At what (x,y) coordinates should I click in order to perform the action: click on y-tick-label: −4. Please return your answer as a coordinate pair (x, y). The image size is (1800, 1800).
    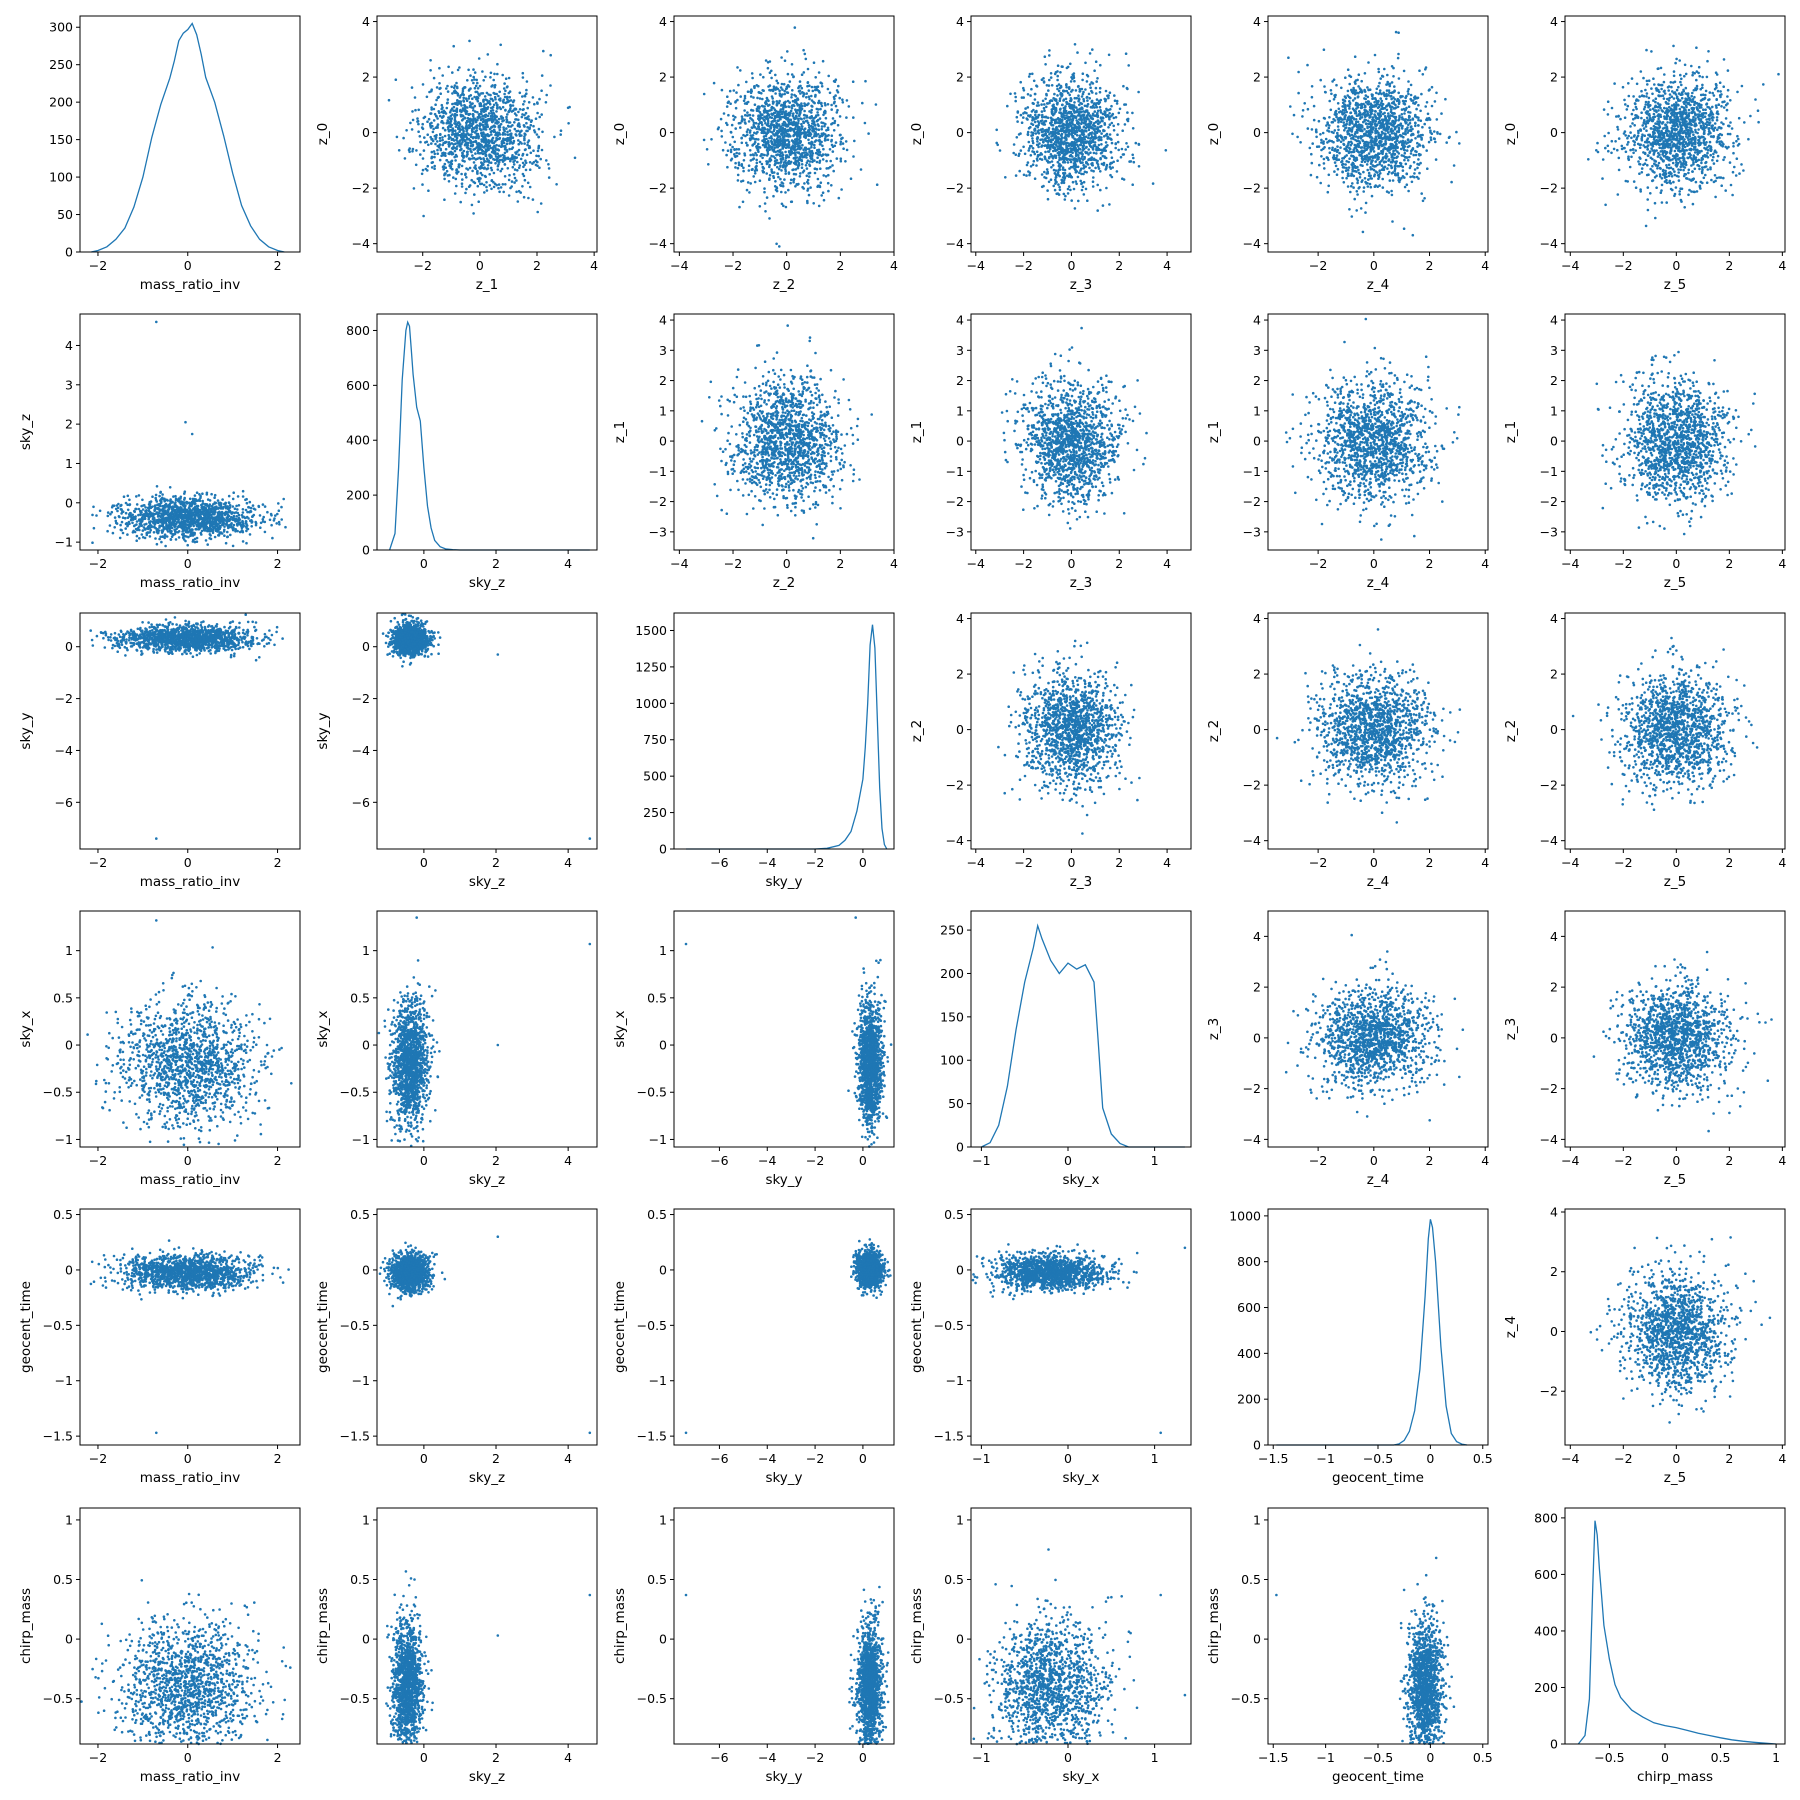
    Looking at the image, I should click on (658, 243).